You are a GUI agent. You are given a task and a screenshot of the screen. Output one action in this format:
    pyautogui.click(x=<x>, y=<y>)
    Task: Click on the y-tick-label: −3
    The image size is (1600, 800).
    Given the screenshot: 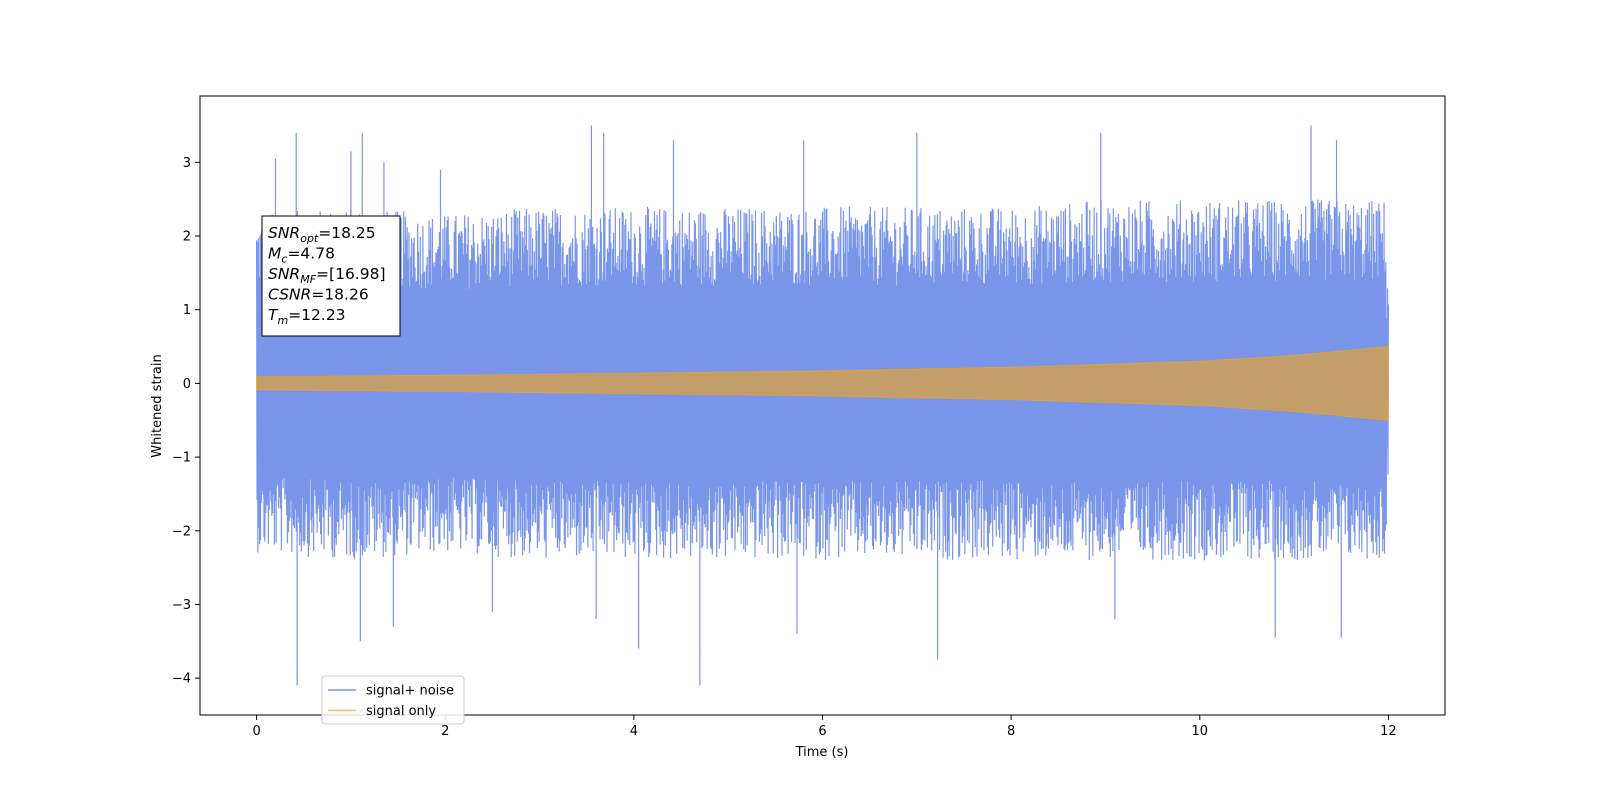 What is the action you would take?
    pyautogui.click(x=181, y=605)
    